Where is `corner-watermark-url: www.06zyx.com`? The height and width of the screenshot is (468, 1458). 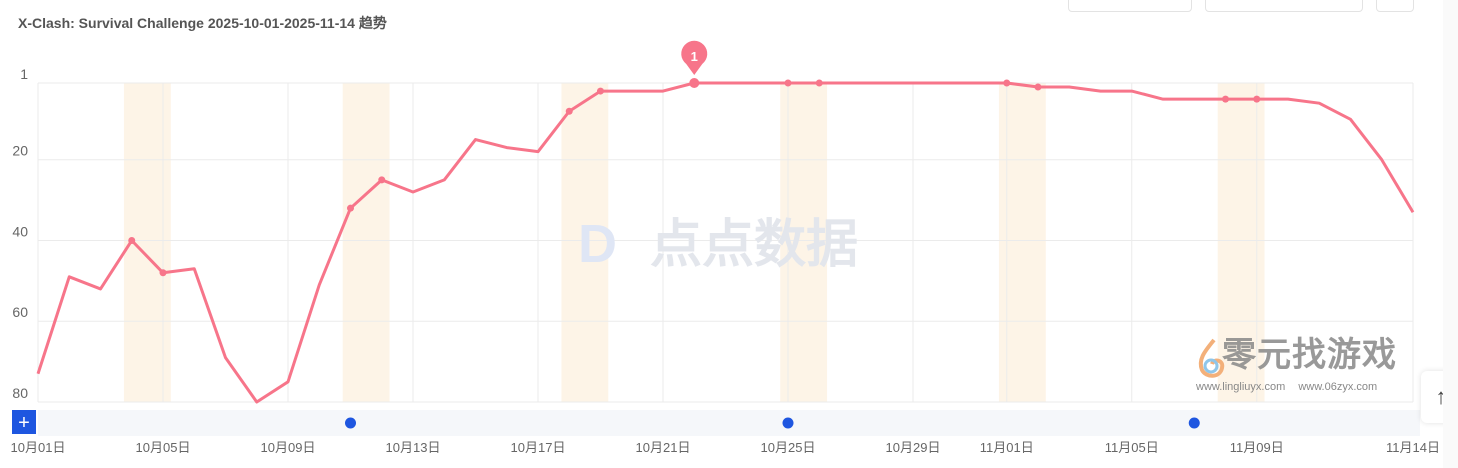 corner-watermark-url: www.06zyx.com is located at coordinates (1338, 387).